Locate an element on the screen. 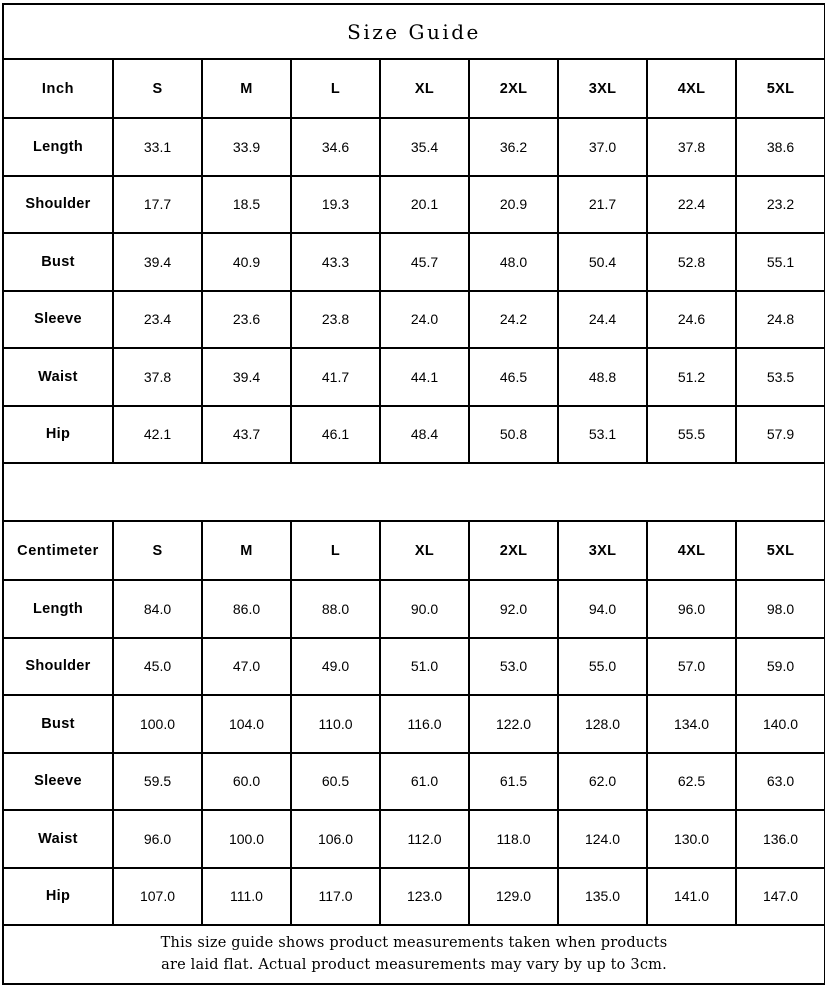 This screenshot has width=825, height=985. cell-value: 18.5 is located at coordinates (246, 204).